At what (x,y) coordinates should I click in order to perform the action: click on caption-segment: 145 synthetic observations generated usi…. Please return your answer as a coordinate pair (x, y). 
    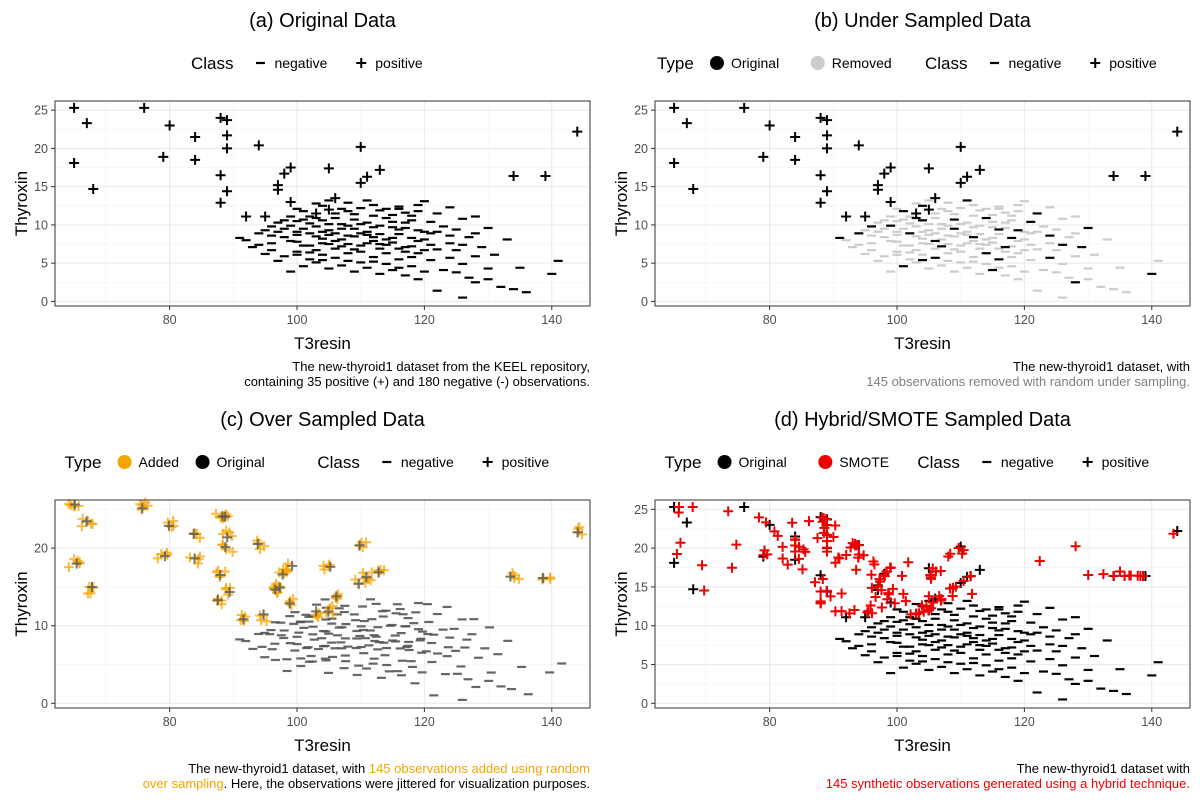
    Looking at the image, I should click on (1008, 783).